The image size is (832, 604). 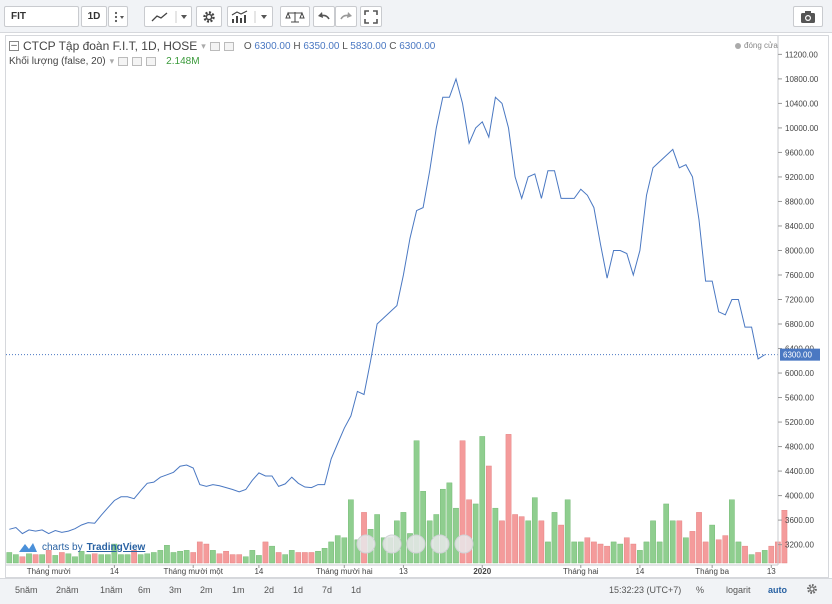 I want to click on snapshot-button, so click(x=808, y=16).